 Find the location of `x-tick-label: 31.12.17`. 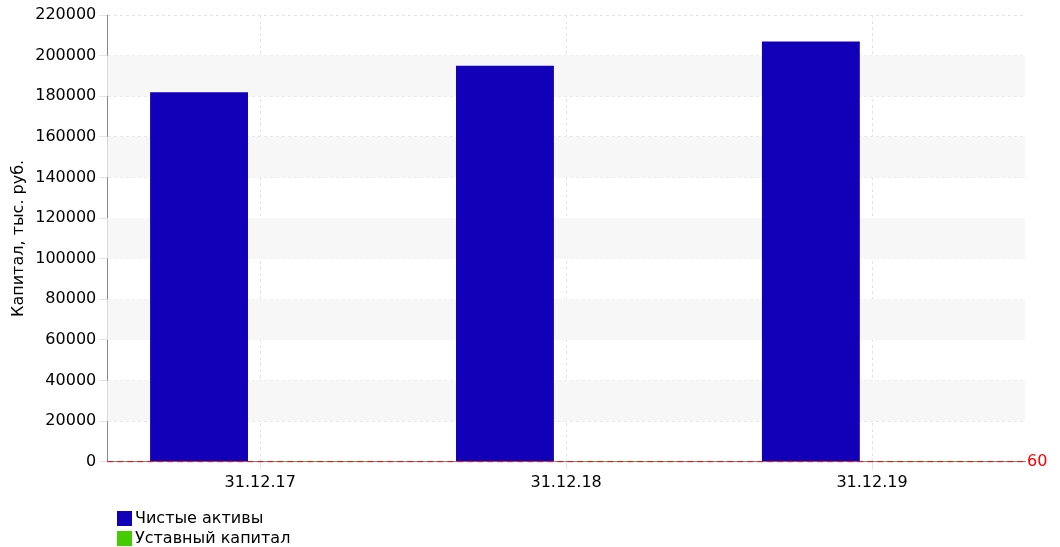

x-tick-label: 31.12.17 is located at coordinates (260, 481).